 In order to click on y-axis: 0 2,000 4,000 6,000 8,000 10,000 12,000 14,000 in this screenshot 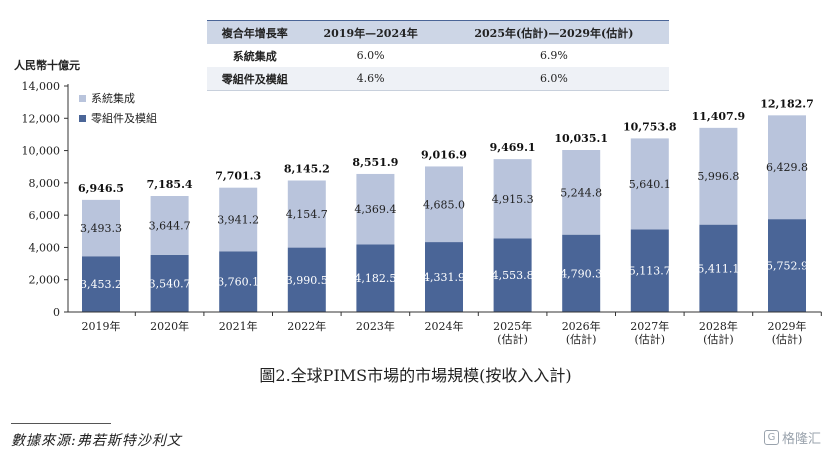, I will do `click(45, 199)`.